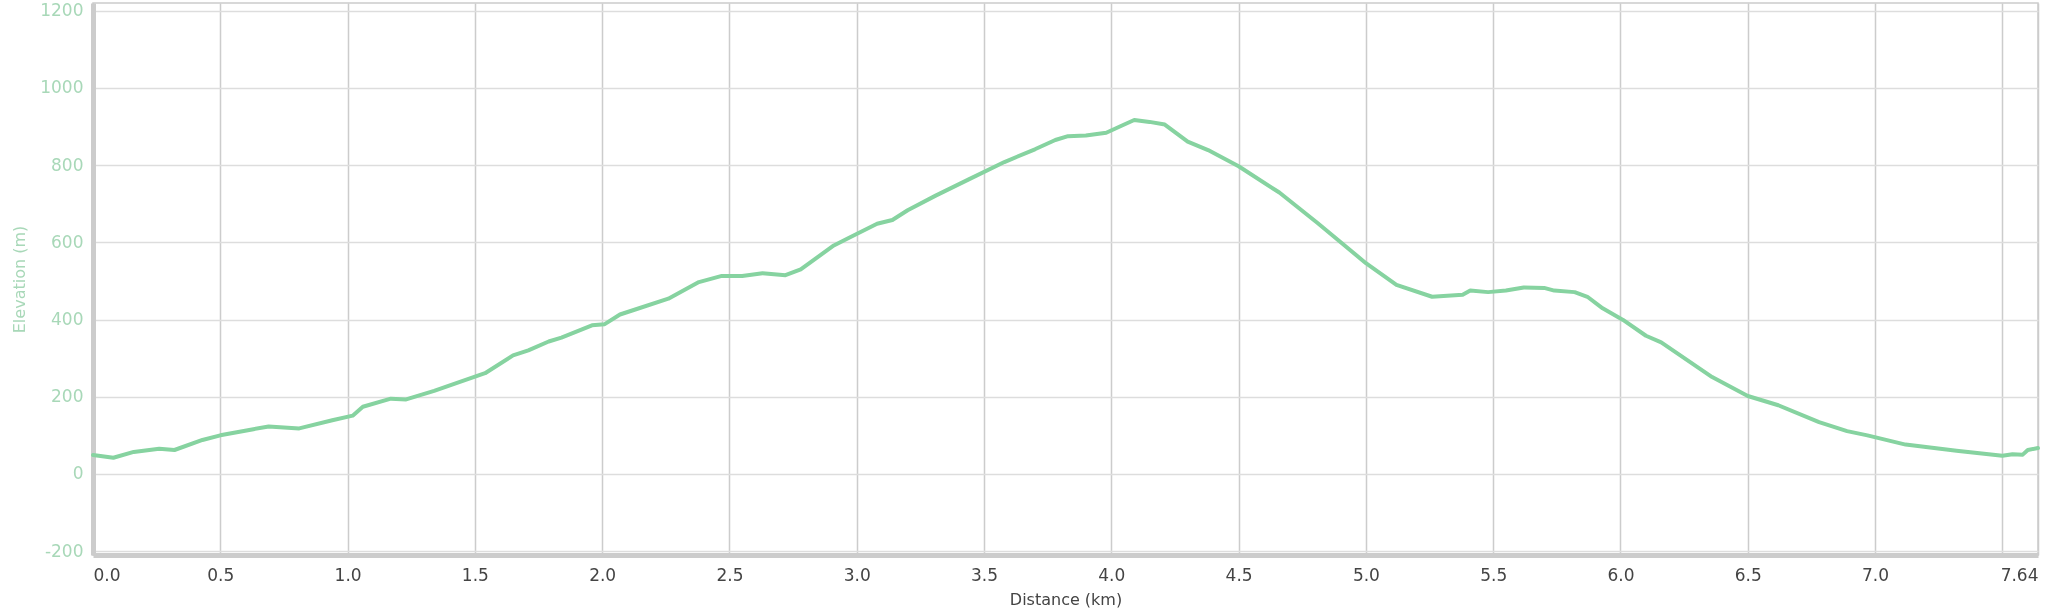 The height and width of the screenshot is (616, 2048). I want to click on y-axis-title: Elevation (m), so click(20, 279).